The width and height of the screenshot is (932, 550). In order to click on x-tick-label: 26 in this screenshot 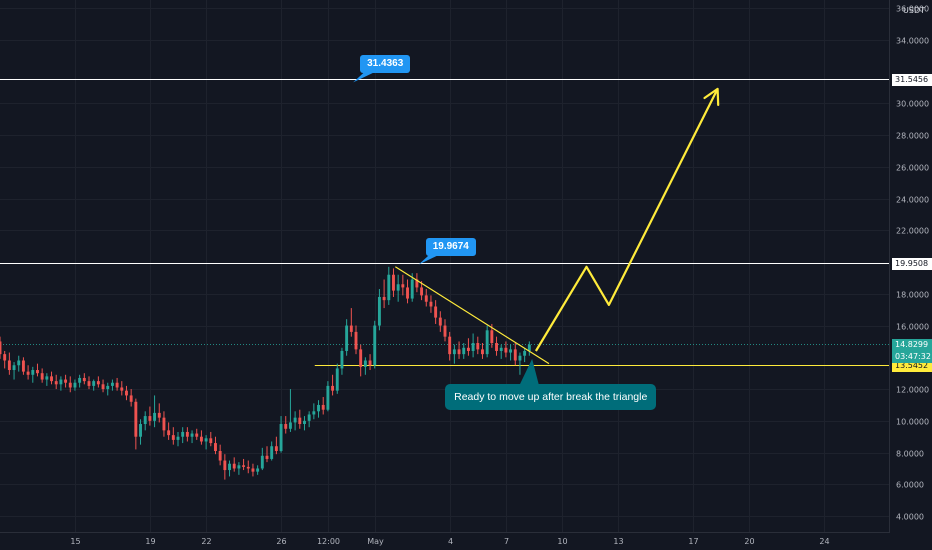, I will do `click(281, 541)`.